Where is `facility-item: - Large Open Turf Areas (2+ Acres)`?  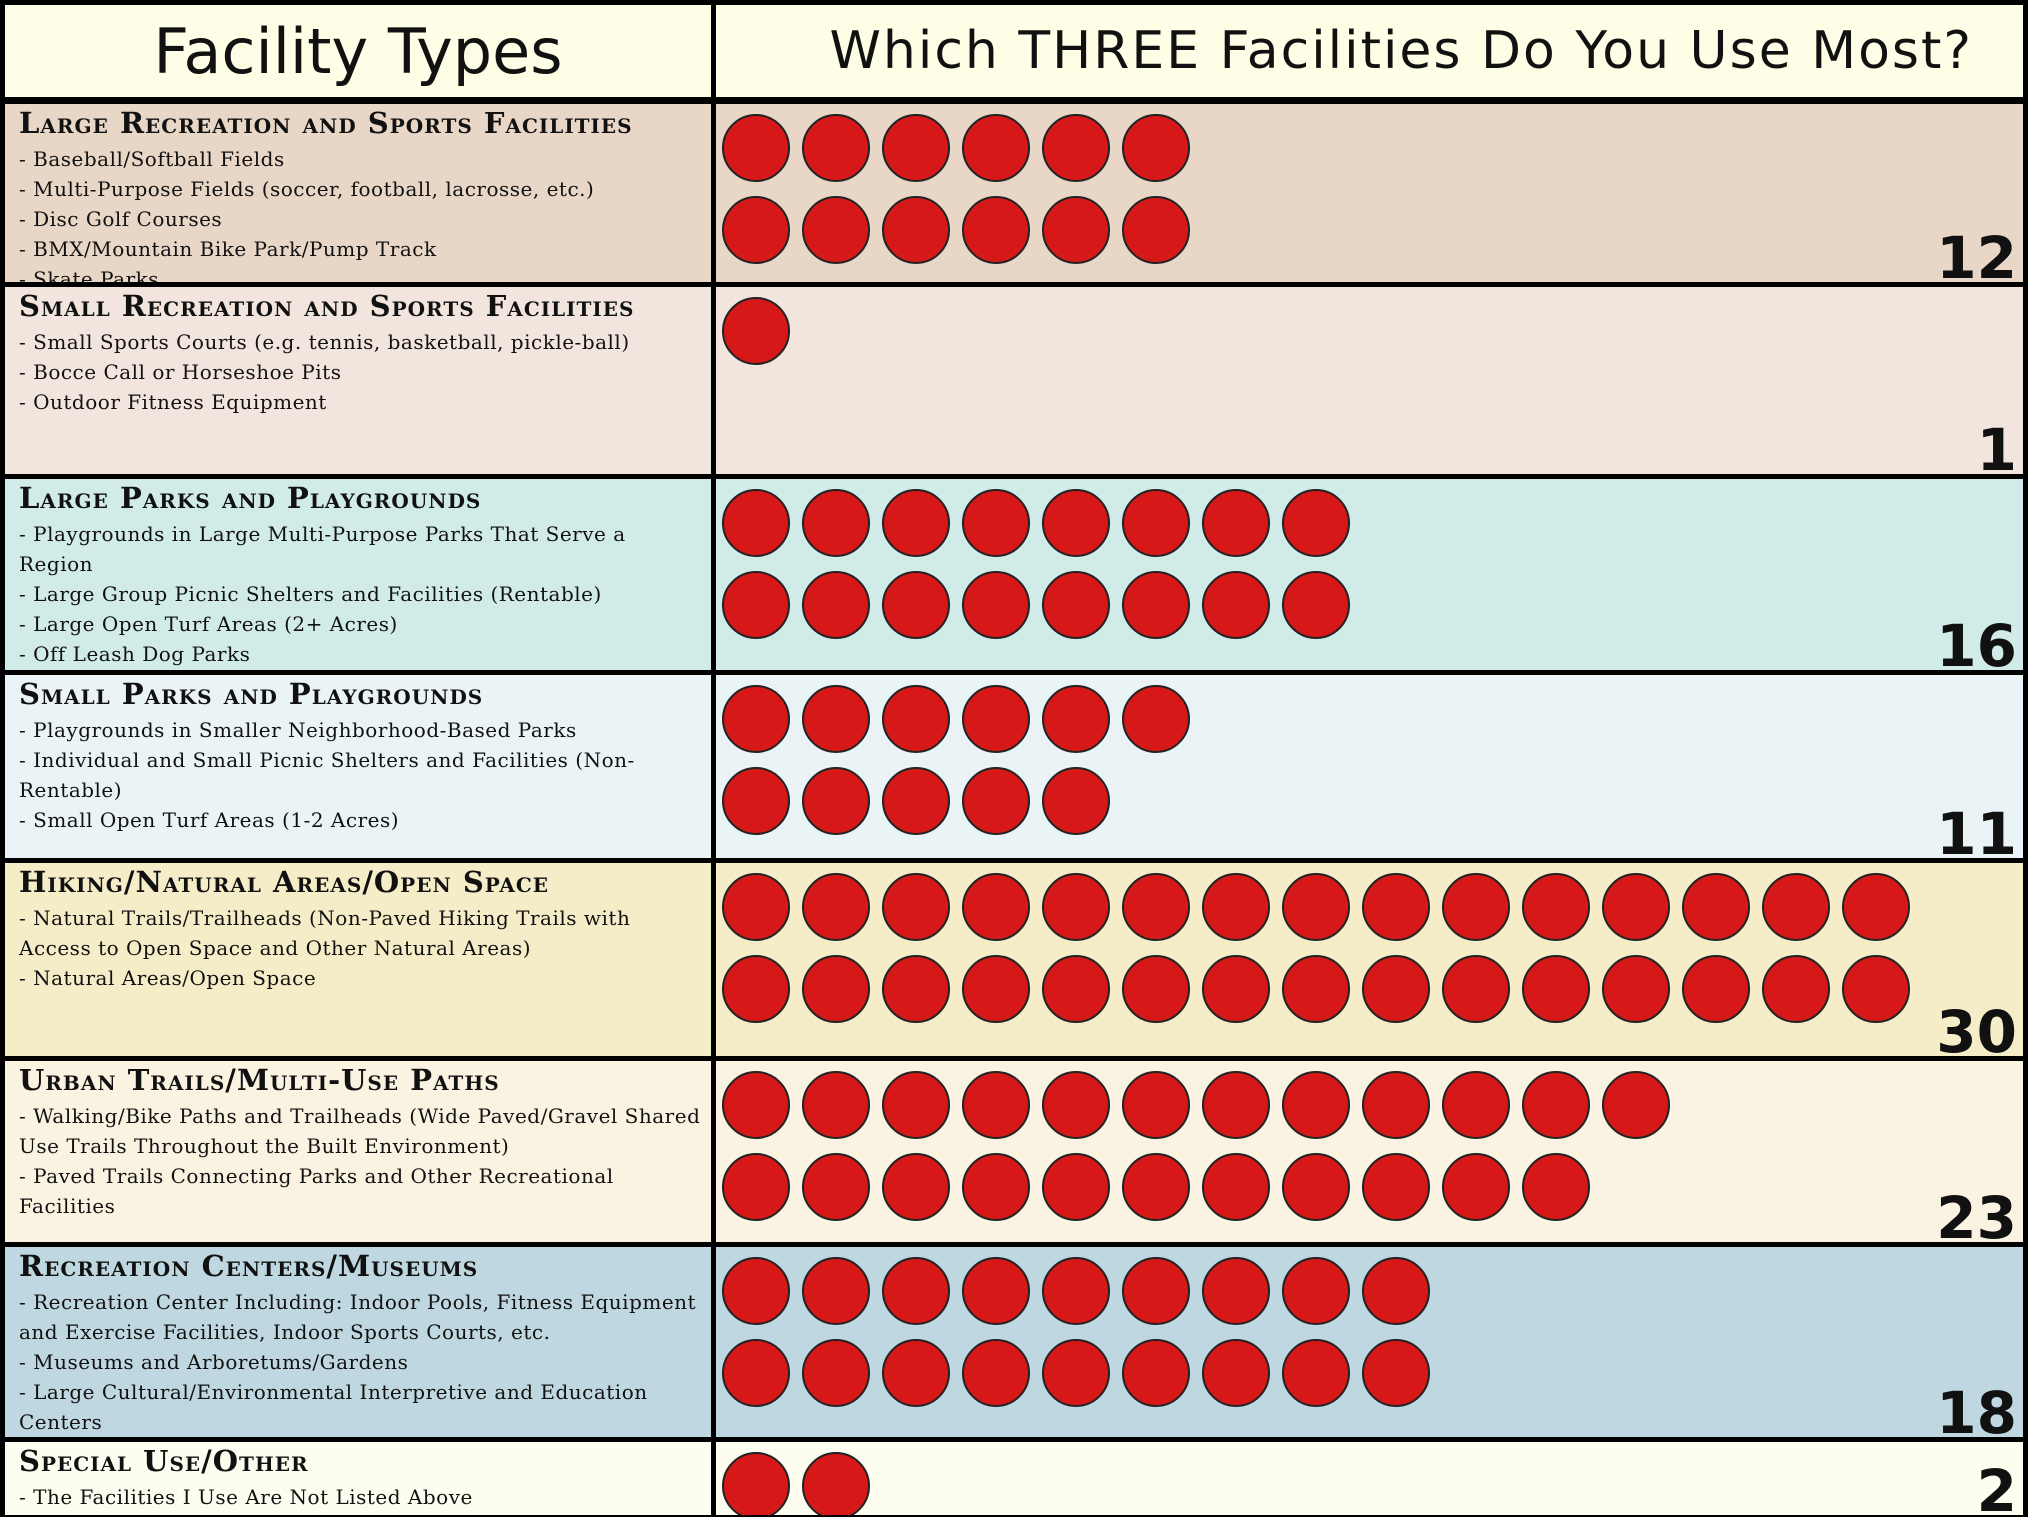
facility-item: - Large Open Turf Areas (2+ Acres) is located at coordinates (208, 624).